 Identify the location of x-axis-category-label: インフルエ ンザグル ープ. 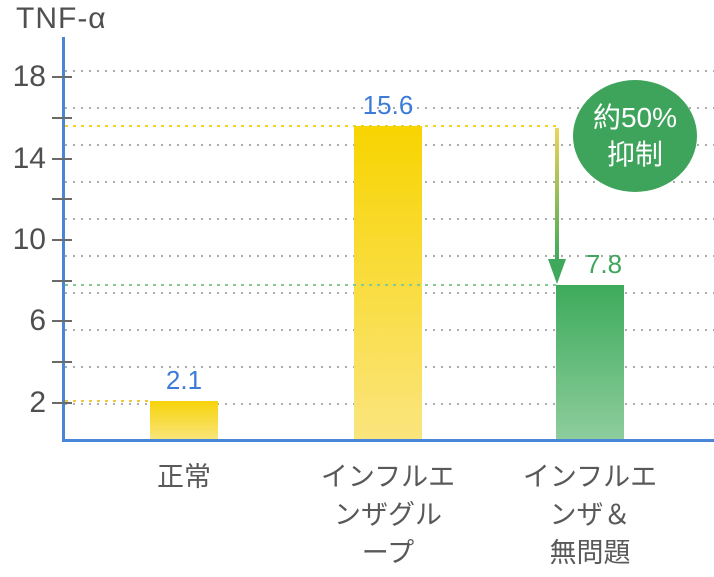
(388, 515).